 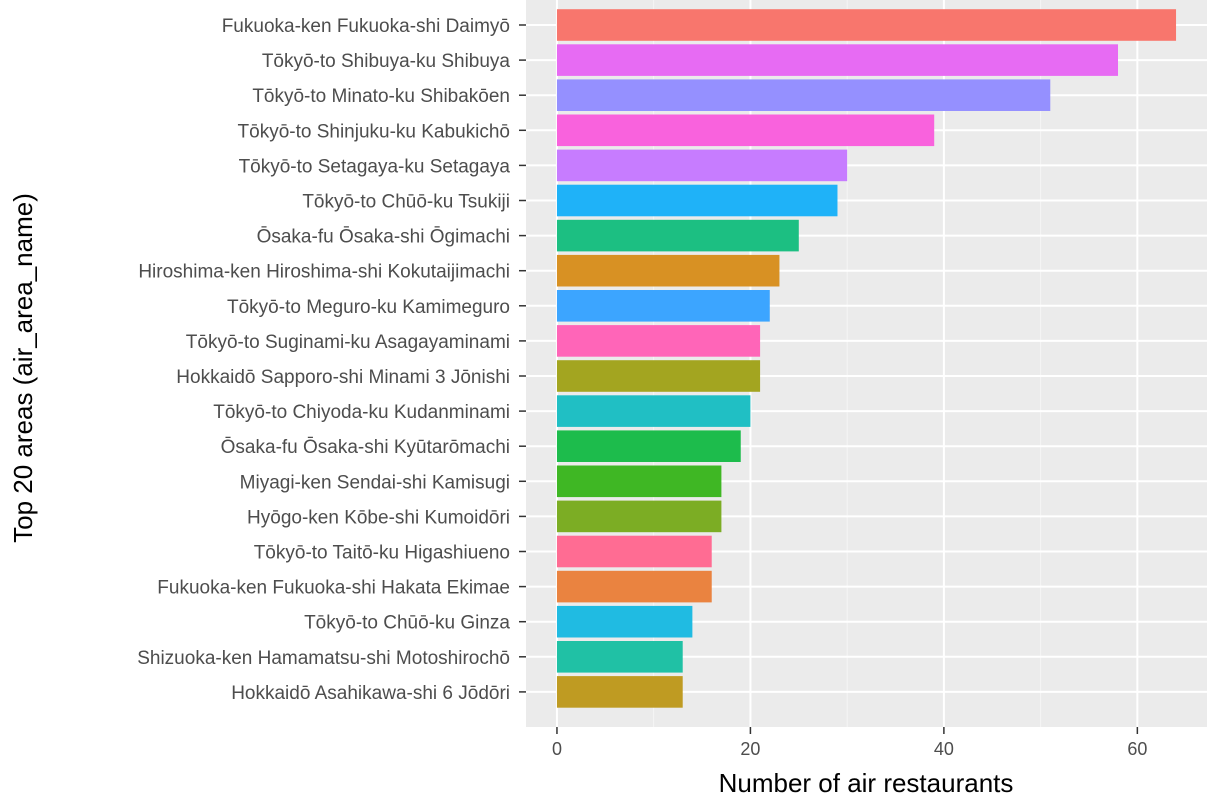 I want to click on category-label: Tōkyō-to Taitō-ku Higashiueno, so click(x=382, y=553).